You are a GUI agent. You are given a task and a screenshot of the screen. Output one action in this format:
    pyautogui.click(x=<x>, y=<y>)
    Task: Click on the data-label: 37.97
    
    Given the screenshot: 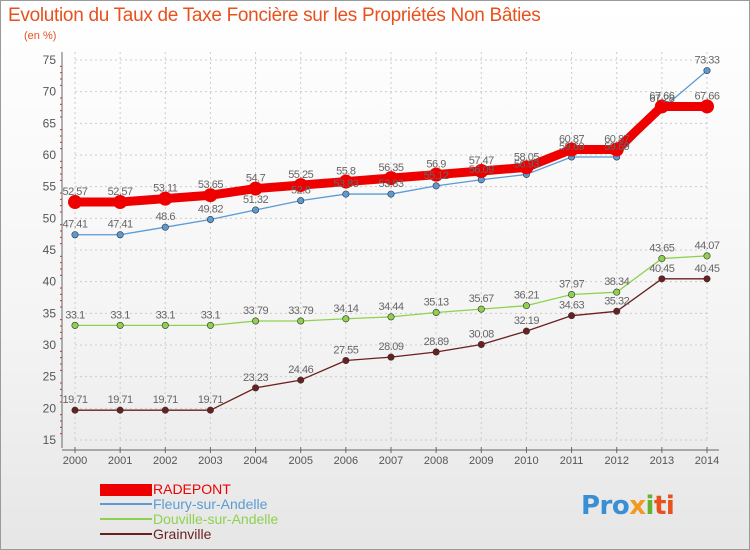 What is the action you would take?
    pyautogui.click(x=571, y=285)
    